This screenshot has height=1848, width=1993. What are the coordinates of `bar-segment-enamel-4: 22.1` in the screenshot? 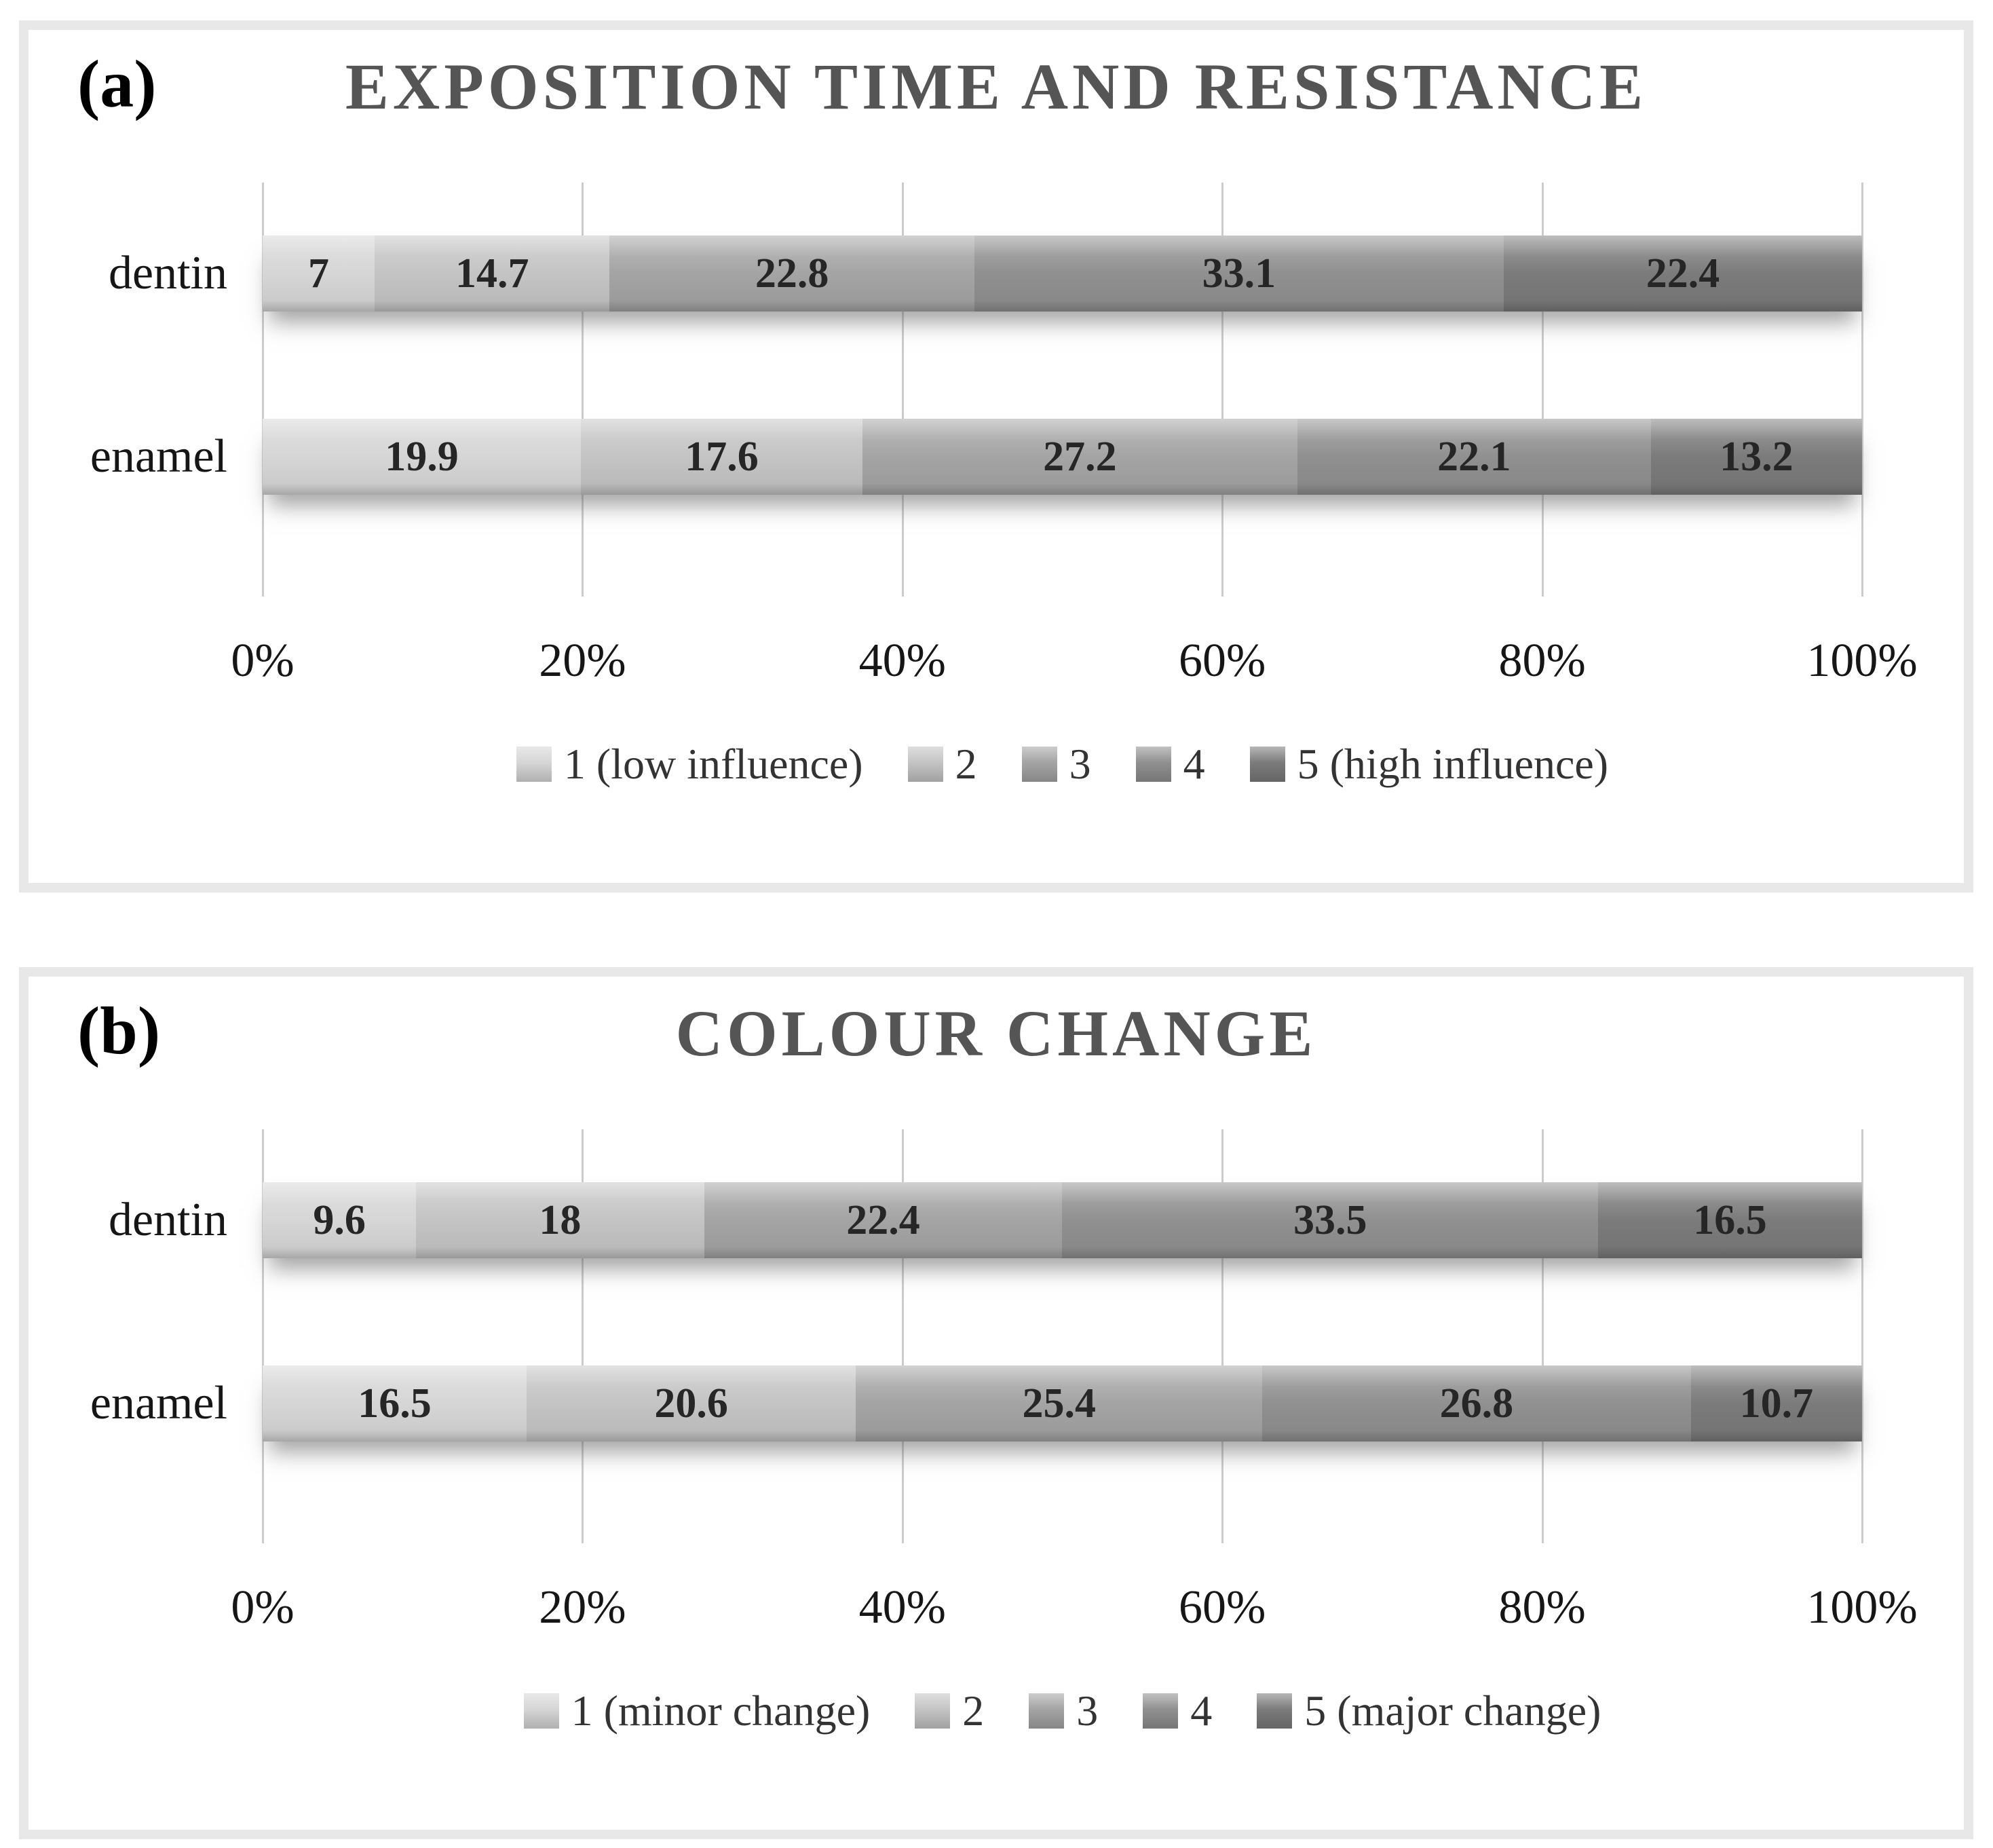 It's located at (1474, 457).